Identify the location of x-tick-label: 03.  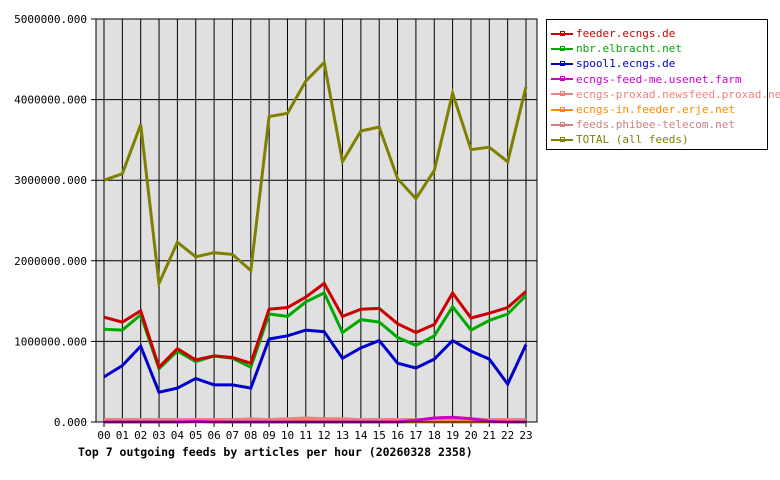
(158, 435).